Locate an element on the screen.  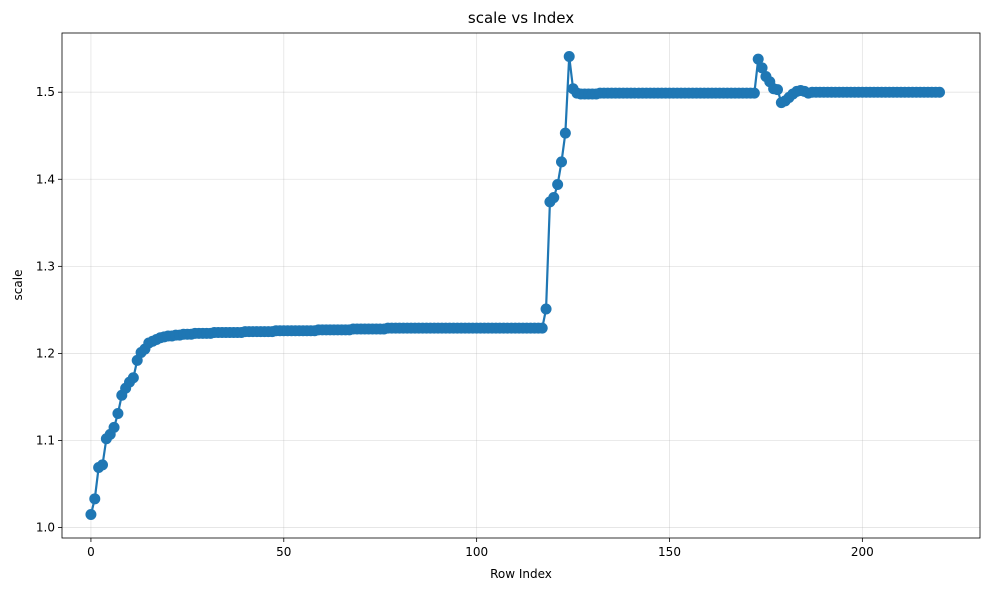
x-tick-label: 0 is located at coordinates (91, 552).